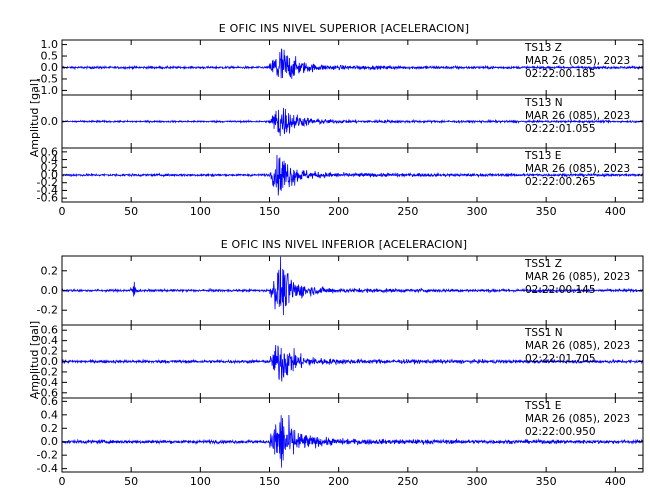 This screenshot has height=500, width=650. What do you see at coordinates (47, 392) in the screenshot?
I see `chart1-trace1-y-tick-label-6: -0.6` at bounding box center [47, 392].